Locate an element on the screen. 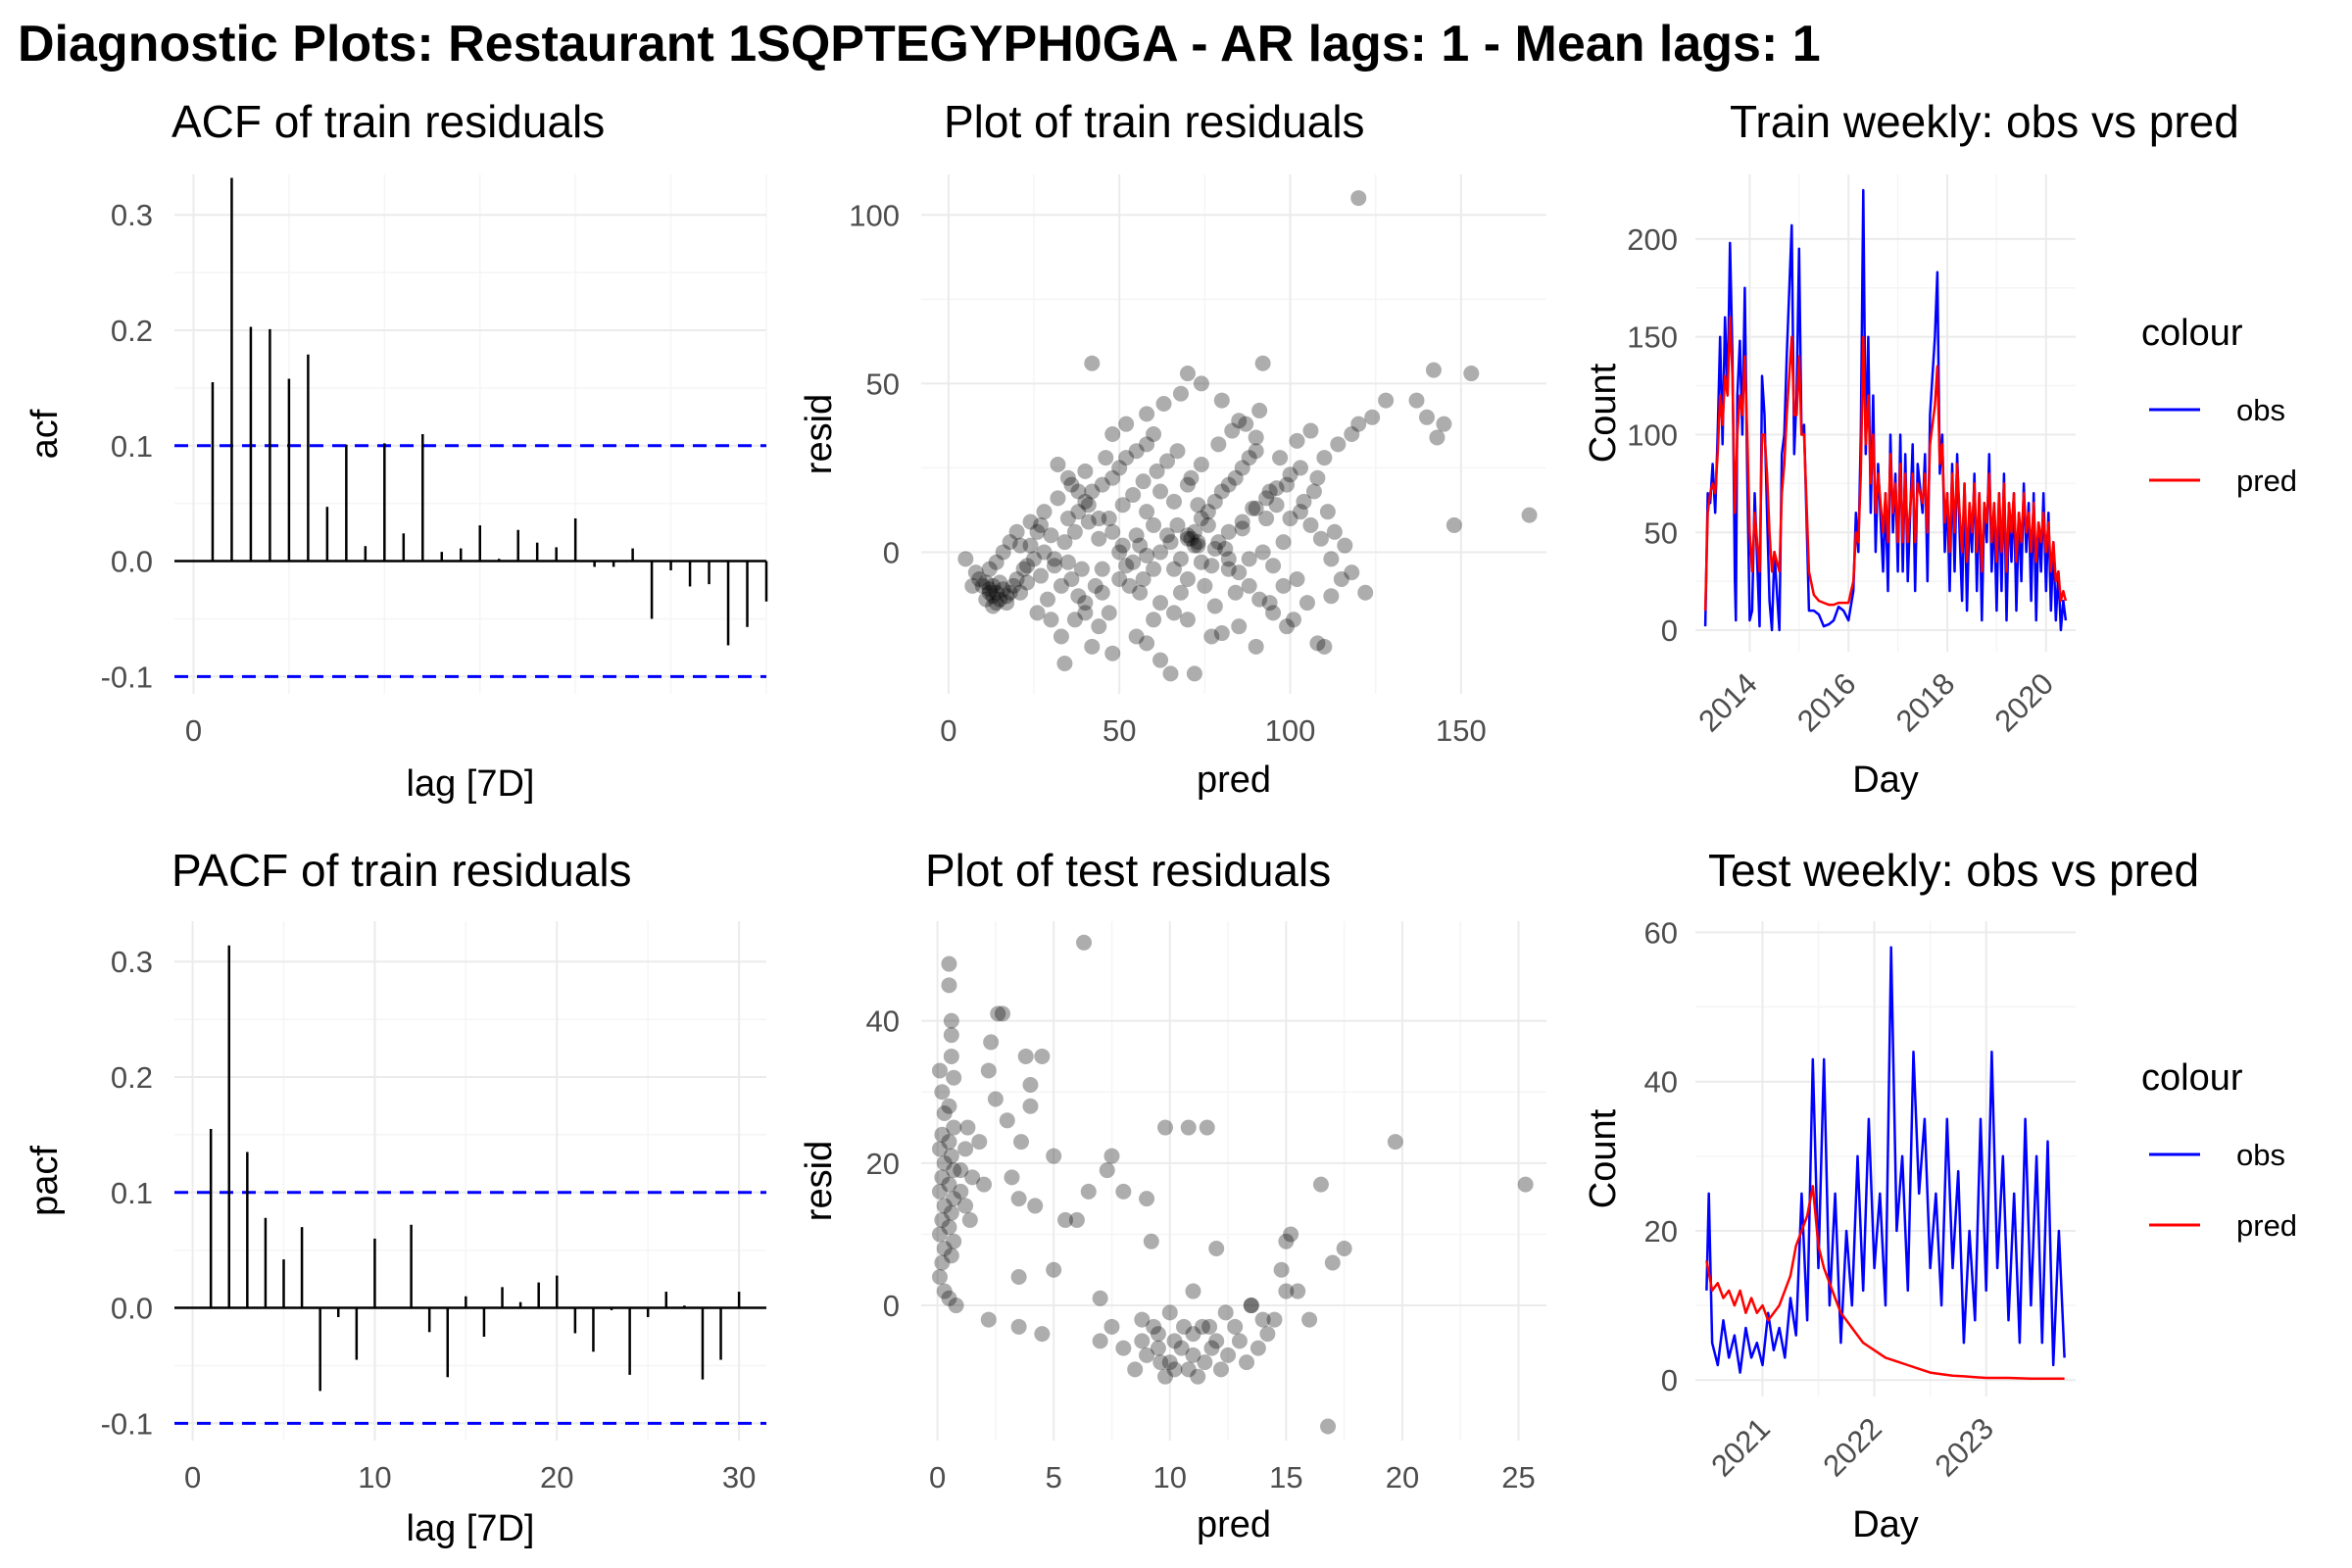 The width and height of the screenshot is (2352, 1568). y-tick-label: 0 is located at coordinates (891, 552).